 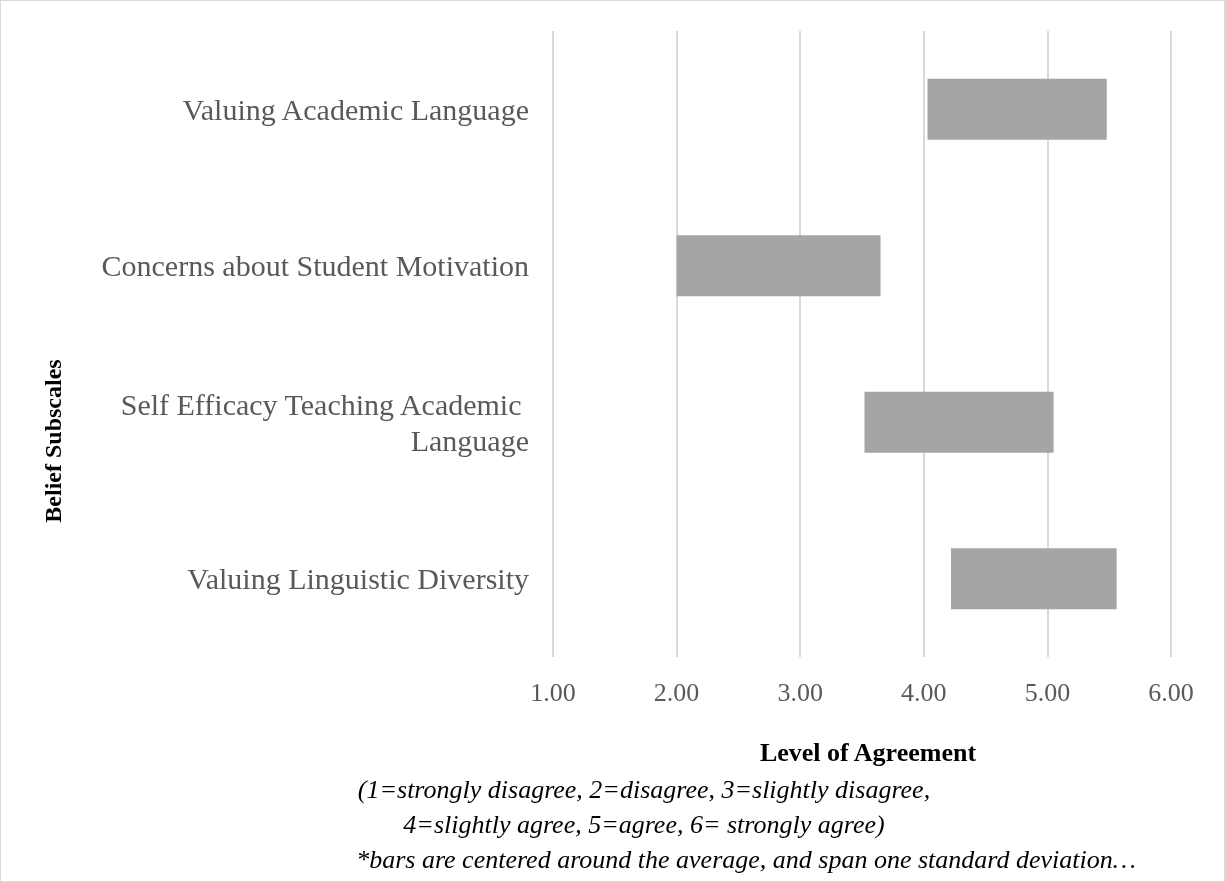 What do you see at coordinates (553, 692) in the screenshot?
I see `x-tick-label: 1.00` at bounding box center [553, 692].